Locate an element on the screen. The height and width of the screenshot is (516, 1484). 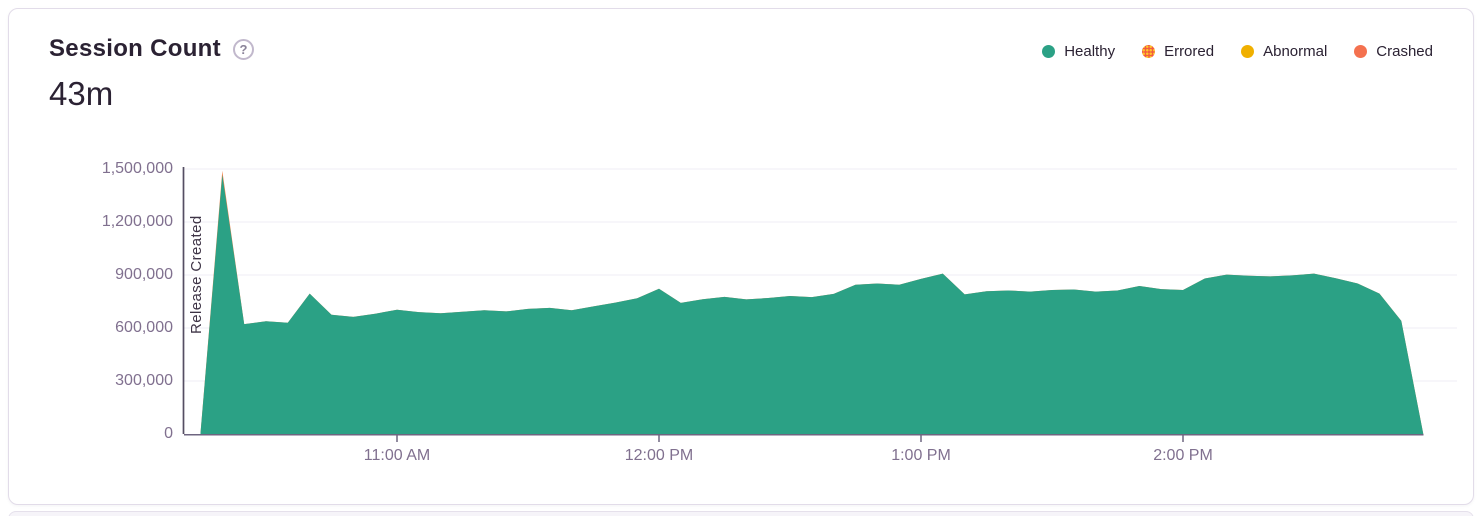
y-axis-label: 300,000 is located at coordinates (144, 380).